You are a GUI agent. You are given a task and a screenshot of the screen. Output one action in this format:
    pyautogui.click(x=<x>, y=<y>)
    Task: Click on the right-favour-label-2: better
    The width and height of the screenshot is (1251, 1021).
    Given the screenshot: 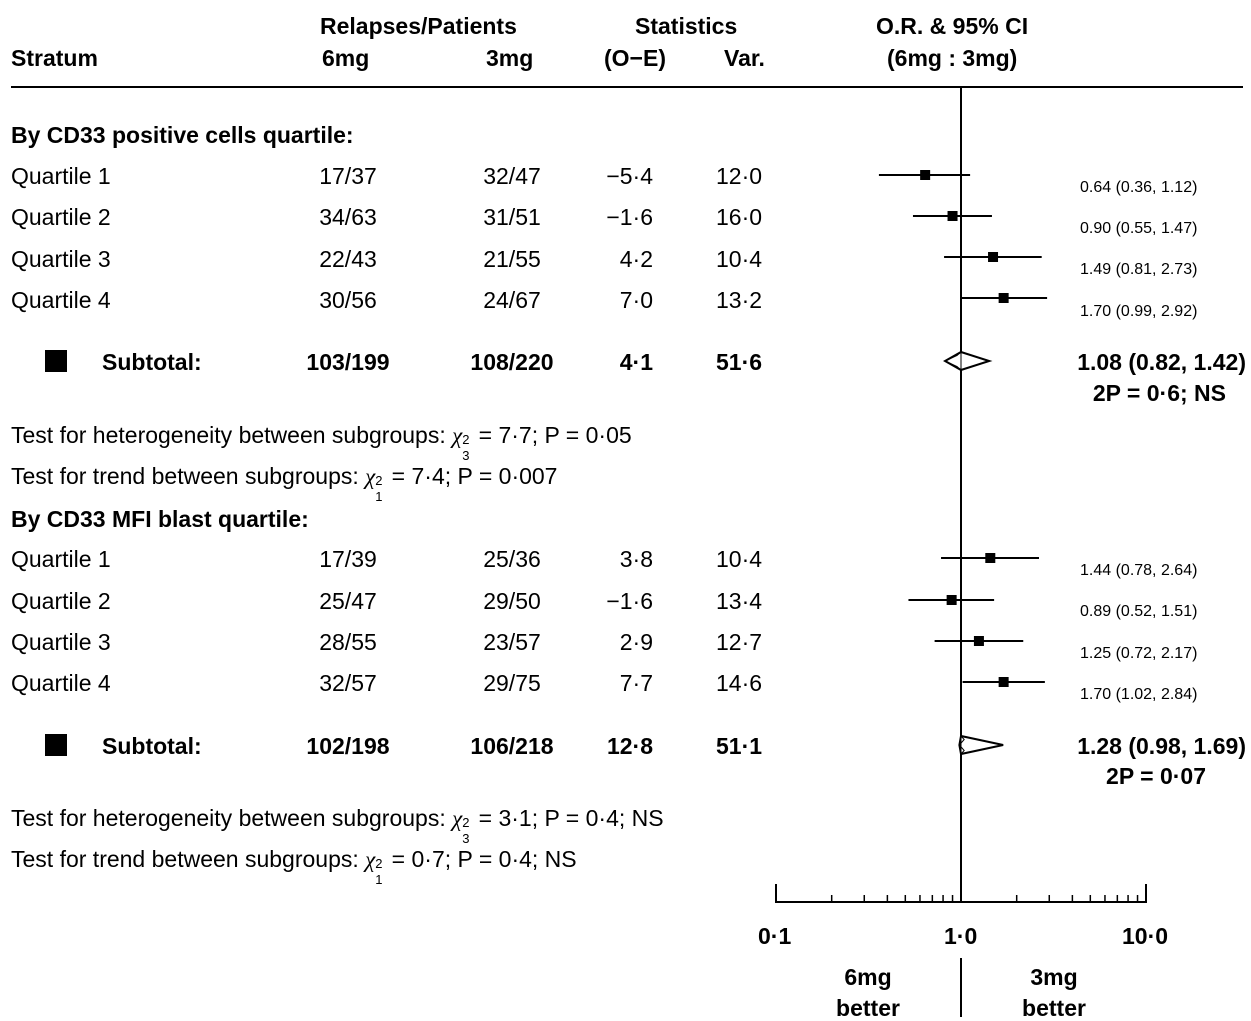 What is the action you would take?
    pyautogui.click(x=1054, y=1008)
    